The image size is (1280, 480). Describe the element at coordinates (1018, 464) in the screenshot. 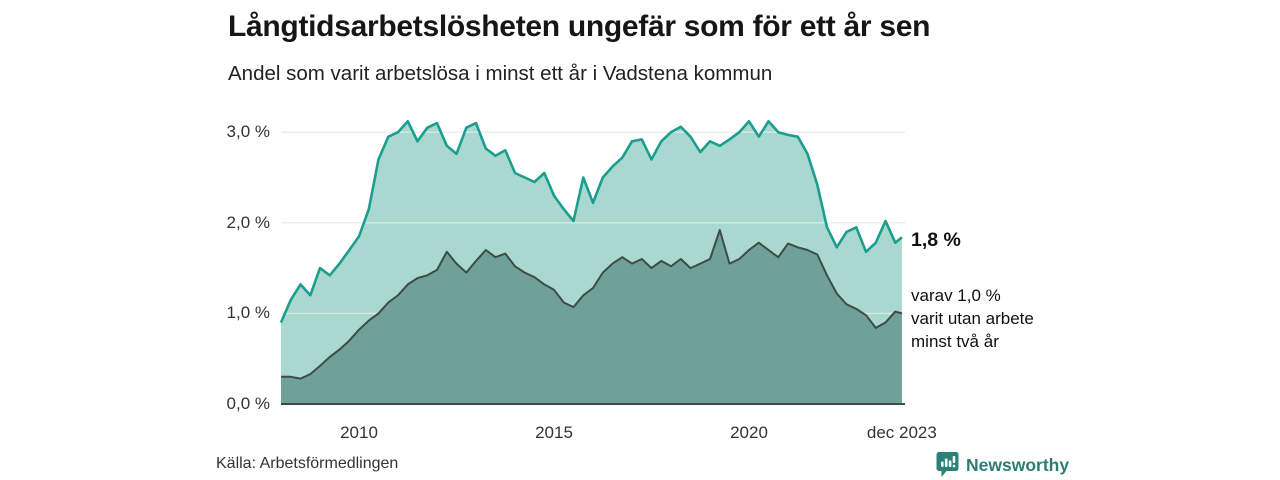

I see `brand-name: Newsworthy` at that location.